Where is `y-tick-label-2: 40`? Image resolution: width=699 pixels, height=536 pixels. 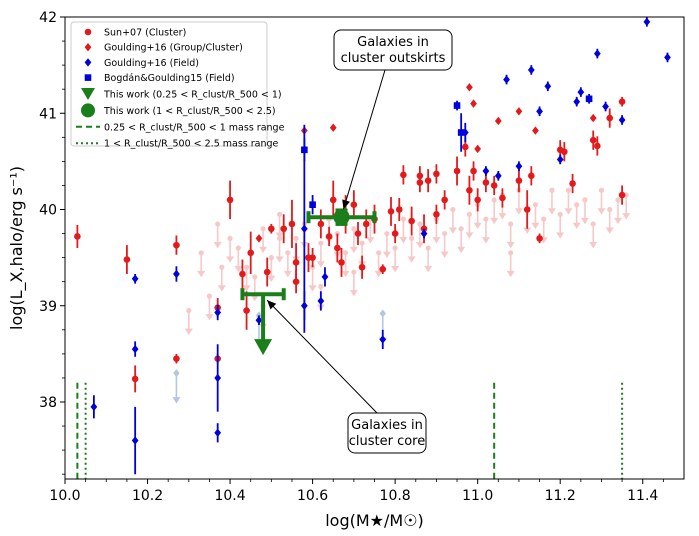 y-tick-label-2: 40 is located at coordinates (48, 211).